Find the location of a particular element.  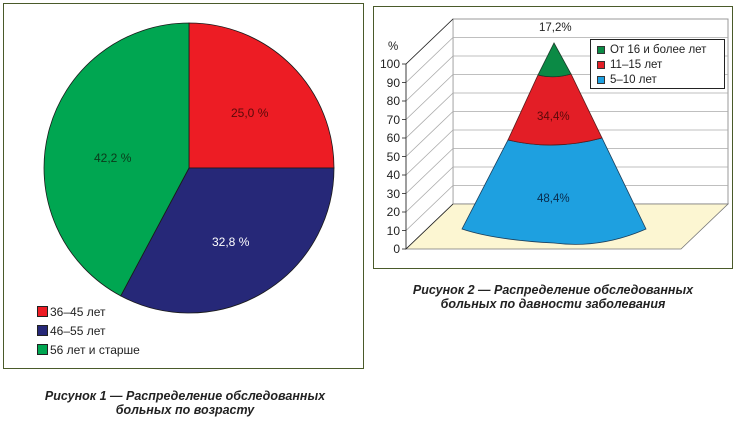

legend-item-16-plus: От 16 и более лет is located at coordinates (660, 49).